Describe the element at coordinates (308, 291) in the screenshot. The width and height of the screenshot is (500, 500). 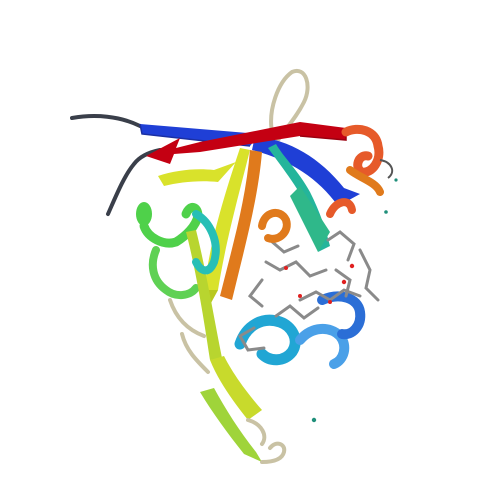
I see `side-chain-sticks` at that location.